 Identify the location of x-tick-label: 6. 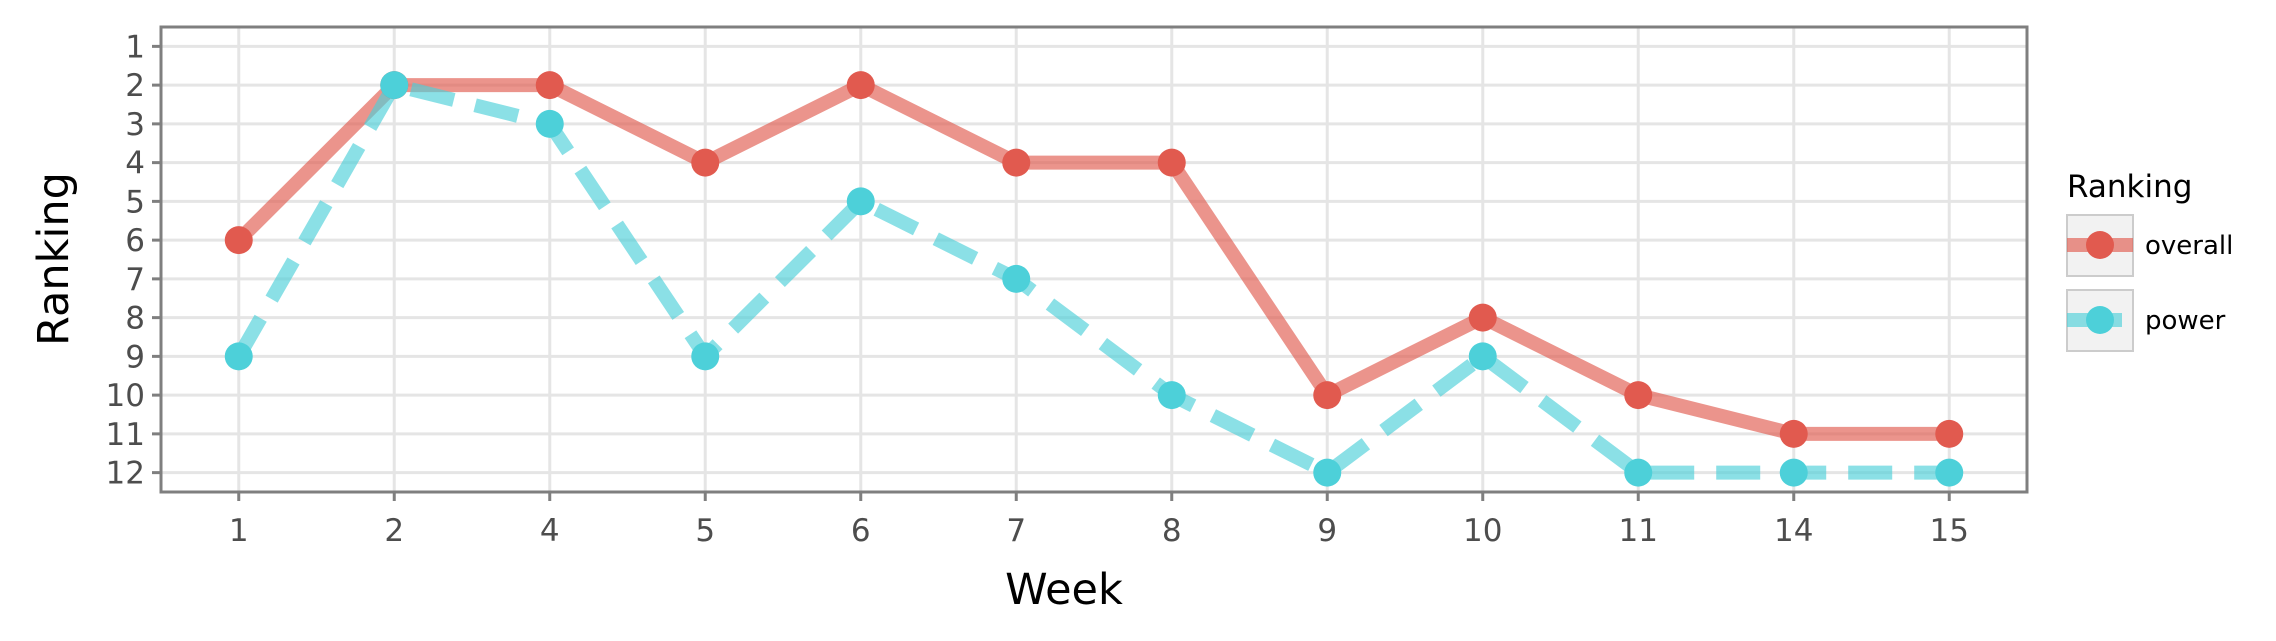
(861, 531).